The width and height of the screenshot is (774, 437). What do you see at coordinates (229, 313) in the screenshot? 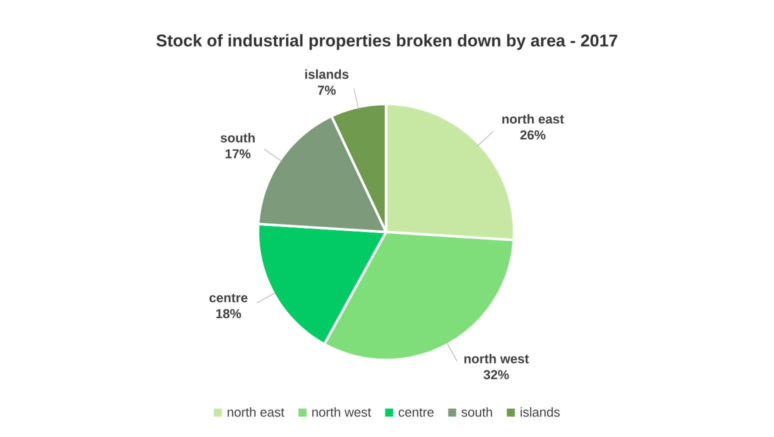
I see `data-label: 18%` at bounding box center [229, 313].